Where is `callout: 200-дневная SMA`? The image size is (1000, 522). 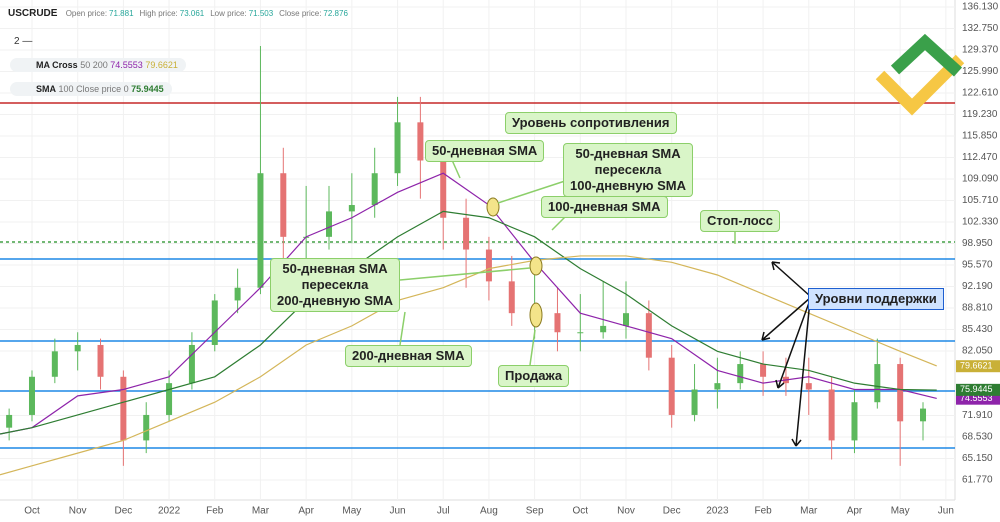
callout: 200-дневная SMA is located at coordinates (408, 356).